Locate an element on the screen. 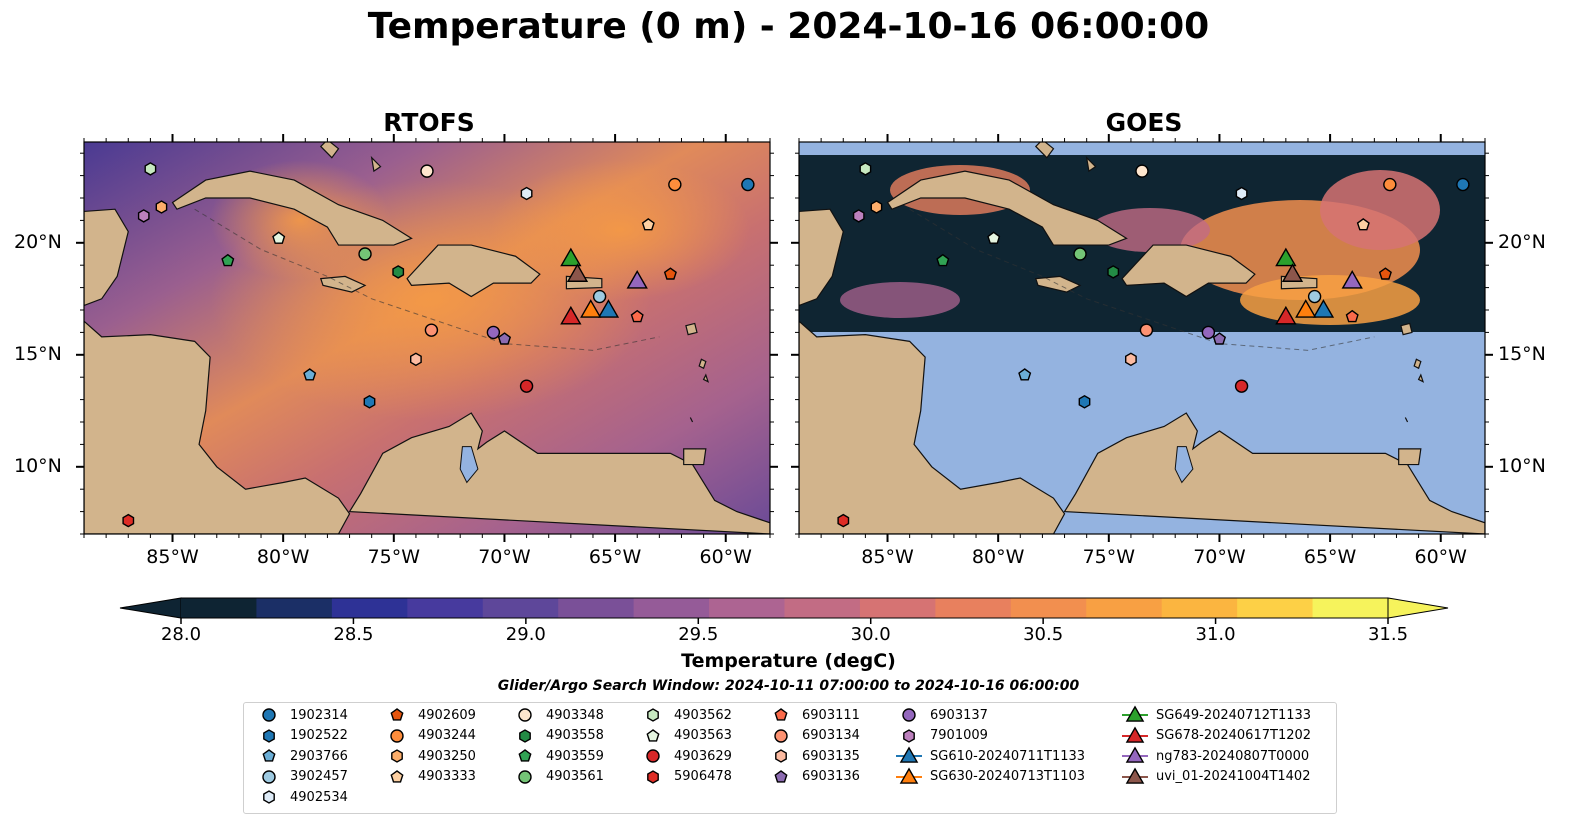 This screenshot has height=827, width=1577. legend-label: 2903766 is located at coordinates (319, 756).